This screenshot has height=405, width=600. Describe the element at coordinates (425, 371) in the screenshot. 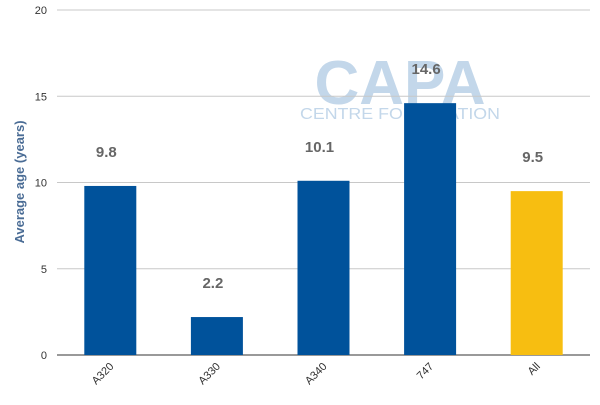

I see `x-tick-label-747: 747` at that location.